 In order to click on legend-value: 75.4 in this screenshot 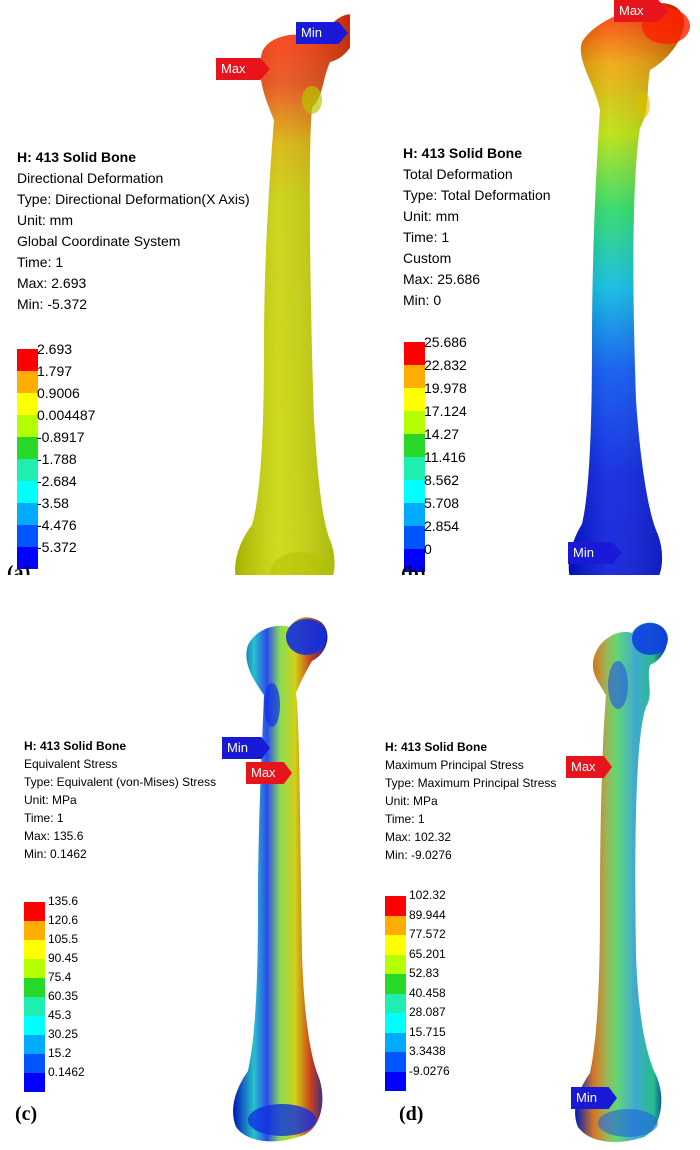, I will do `click(60, 977)`.